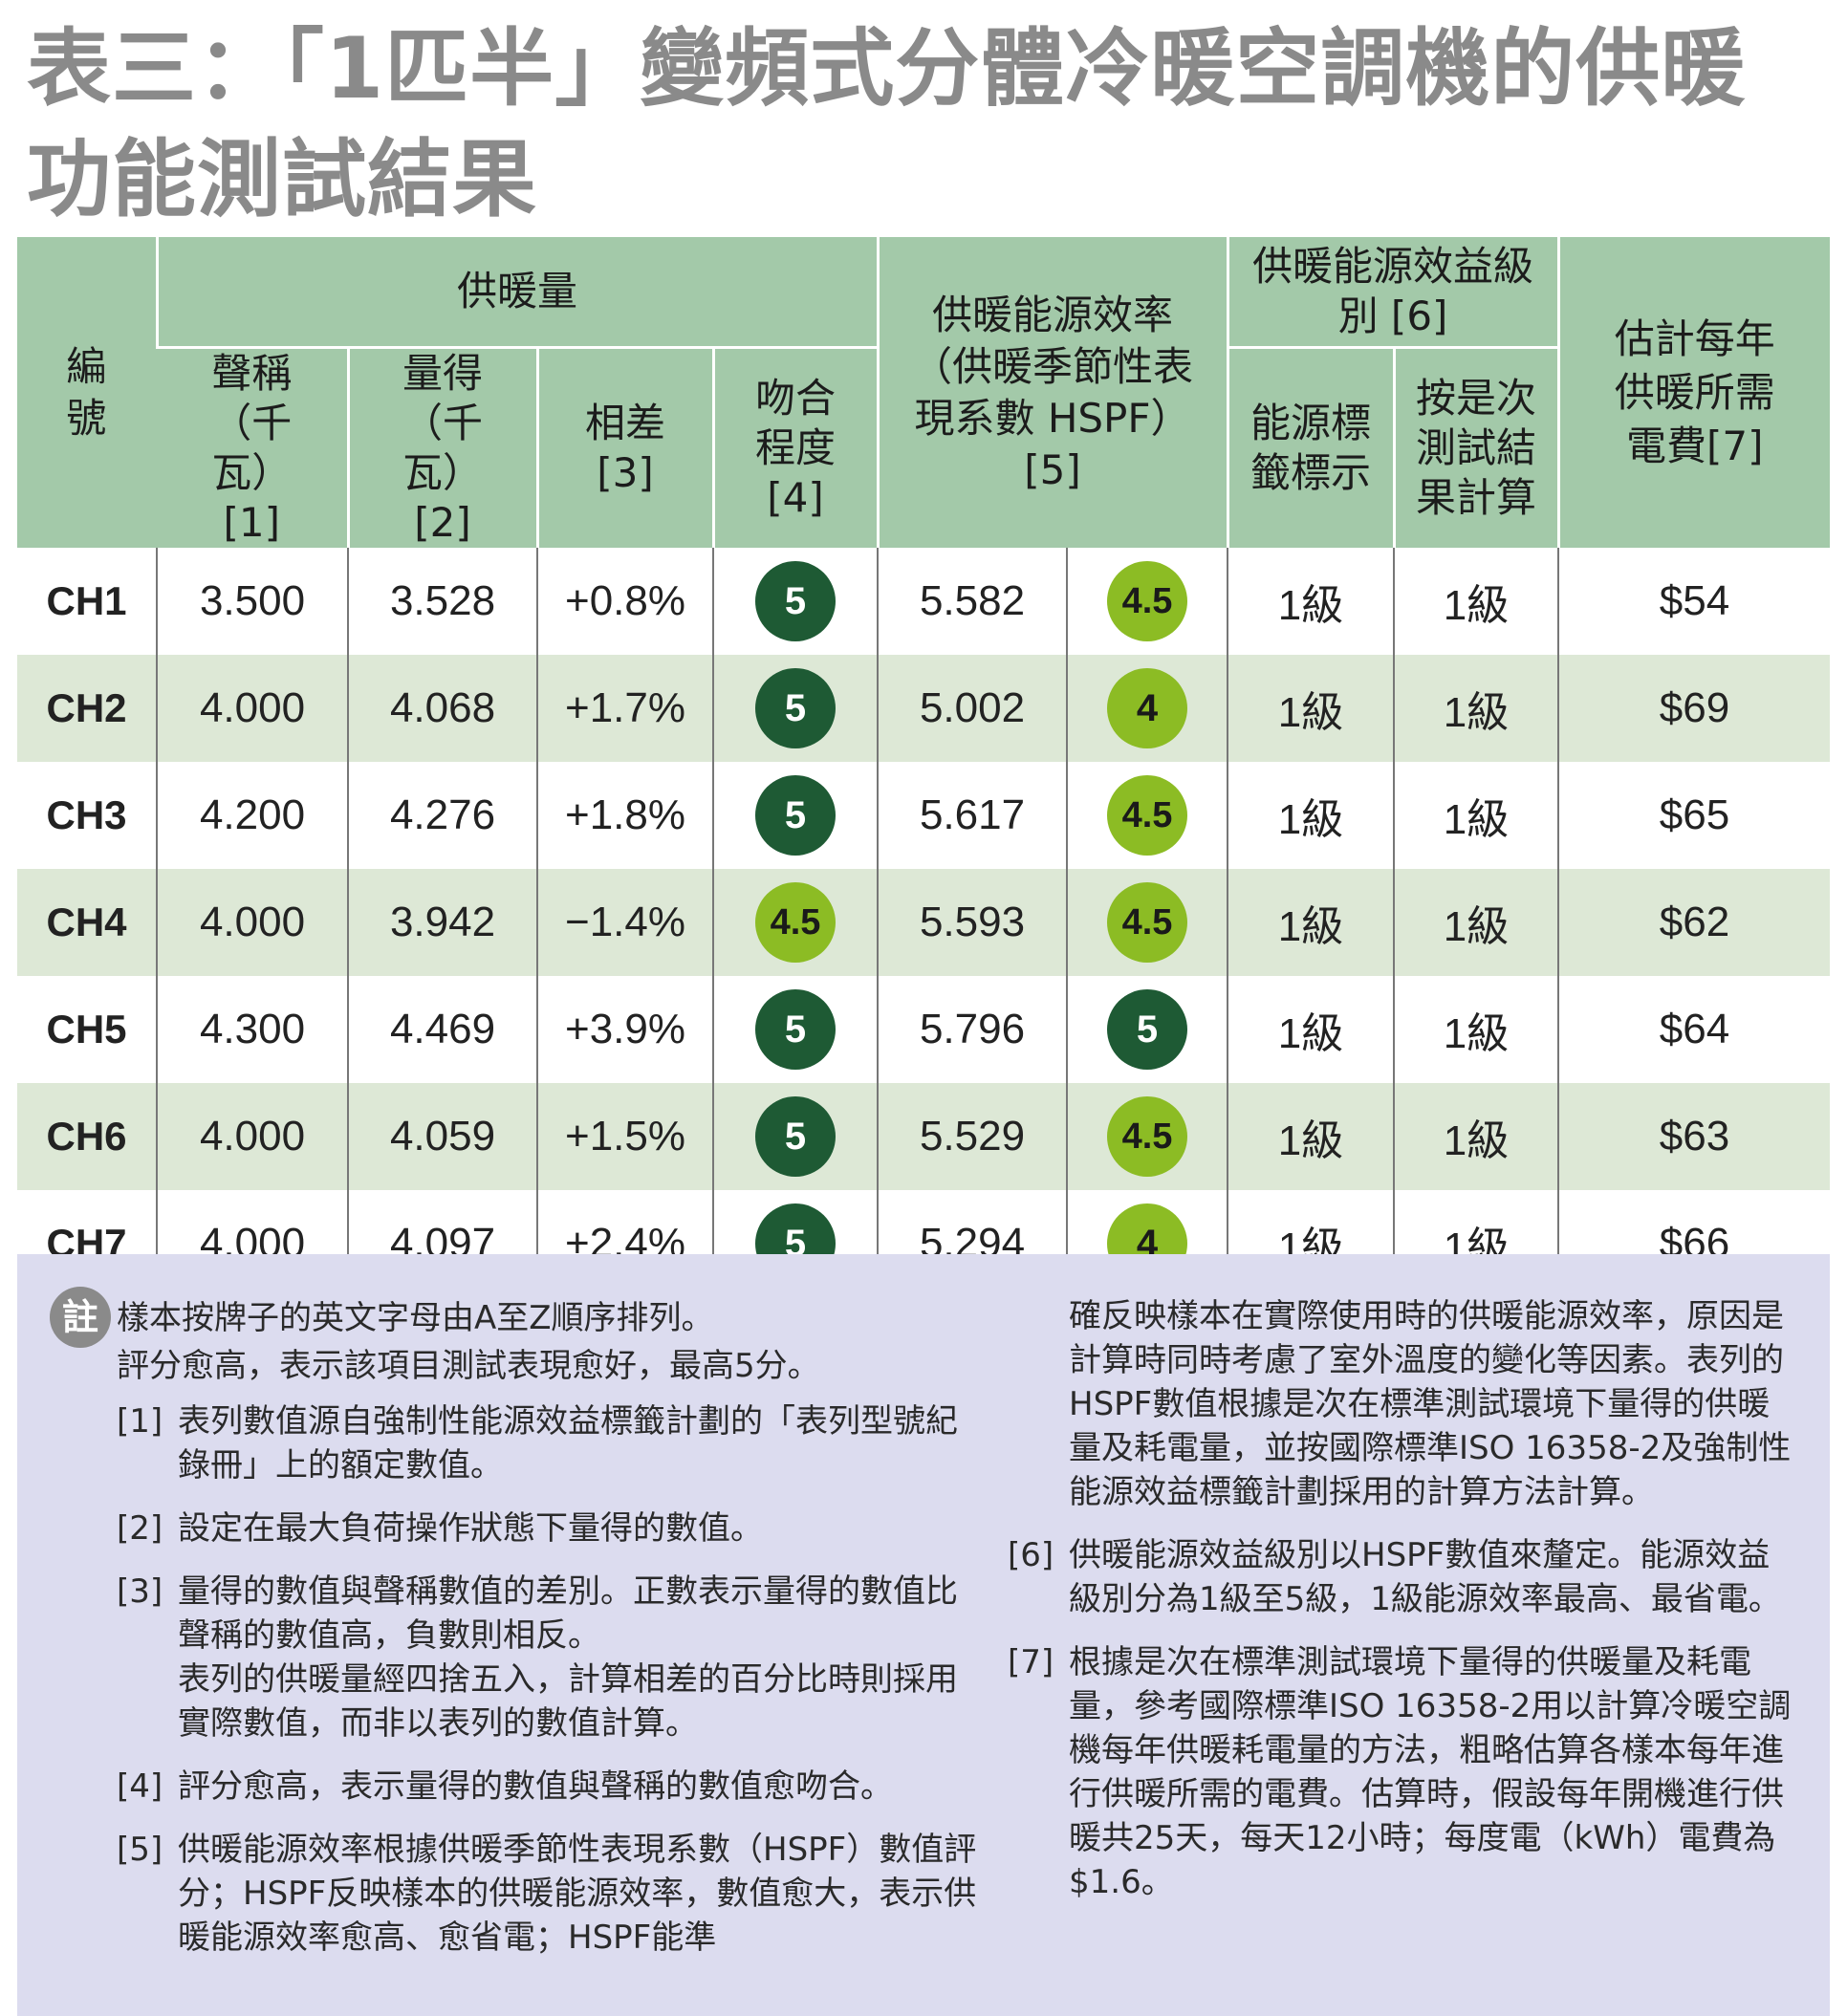 The height and width of the screenshot is (2016, 1847). Describe the element at coordinates (624, 447) in the screenshot. I see `header-diff: 相差[3]` at that location.